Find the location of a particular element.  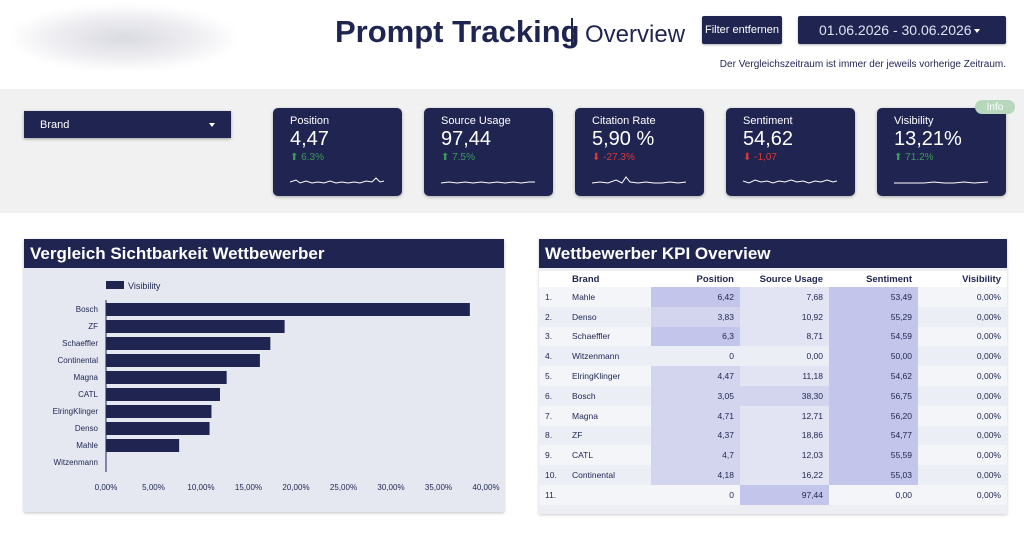

position-cell: 4,37 is located at coordinates (695, 435).